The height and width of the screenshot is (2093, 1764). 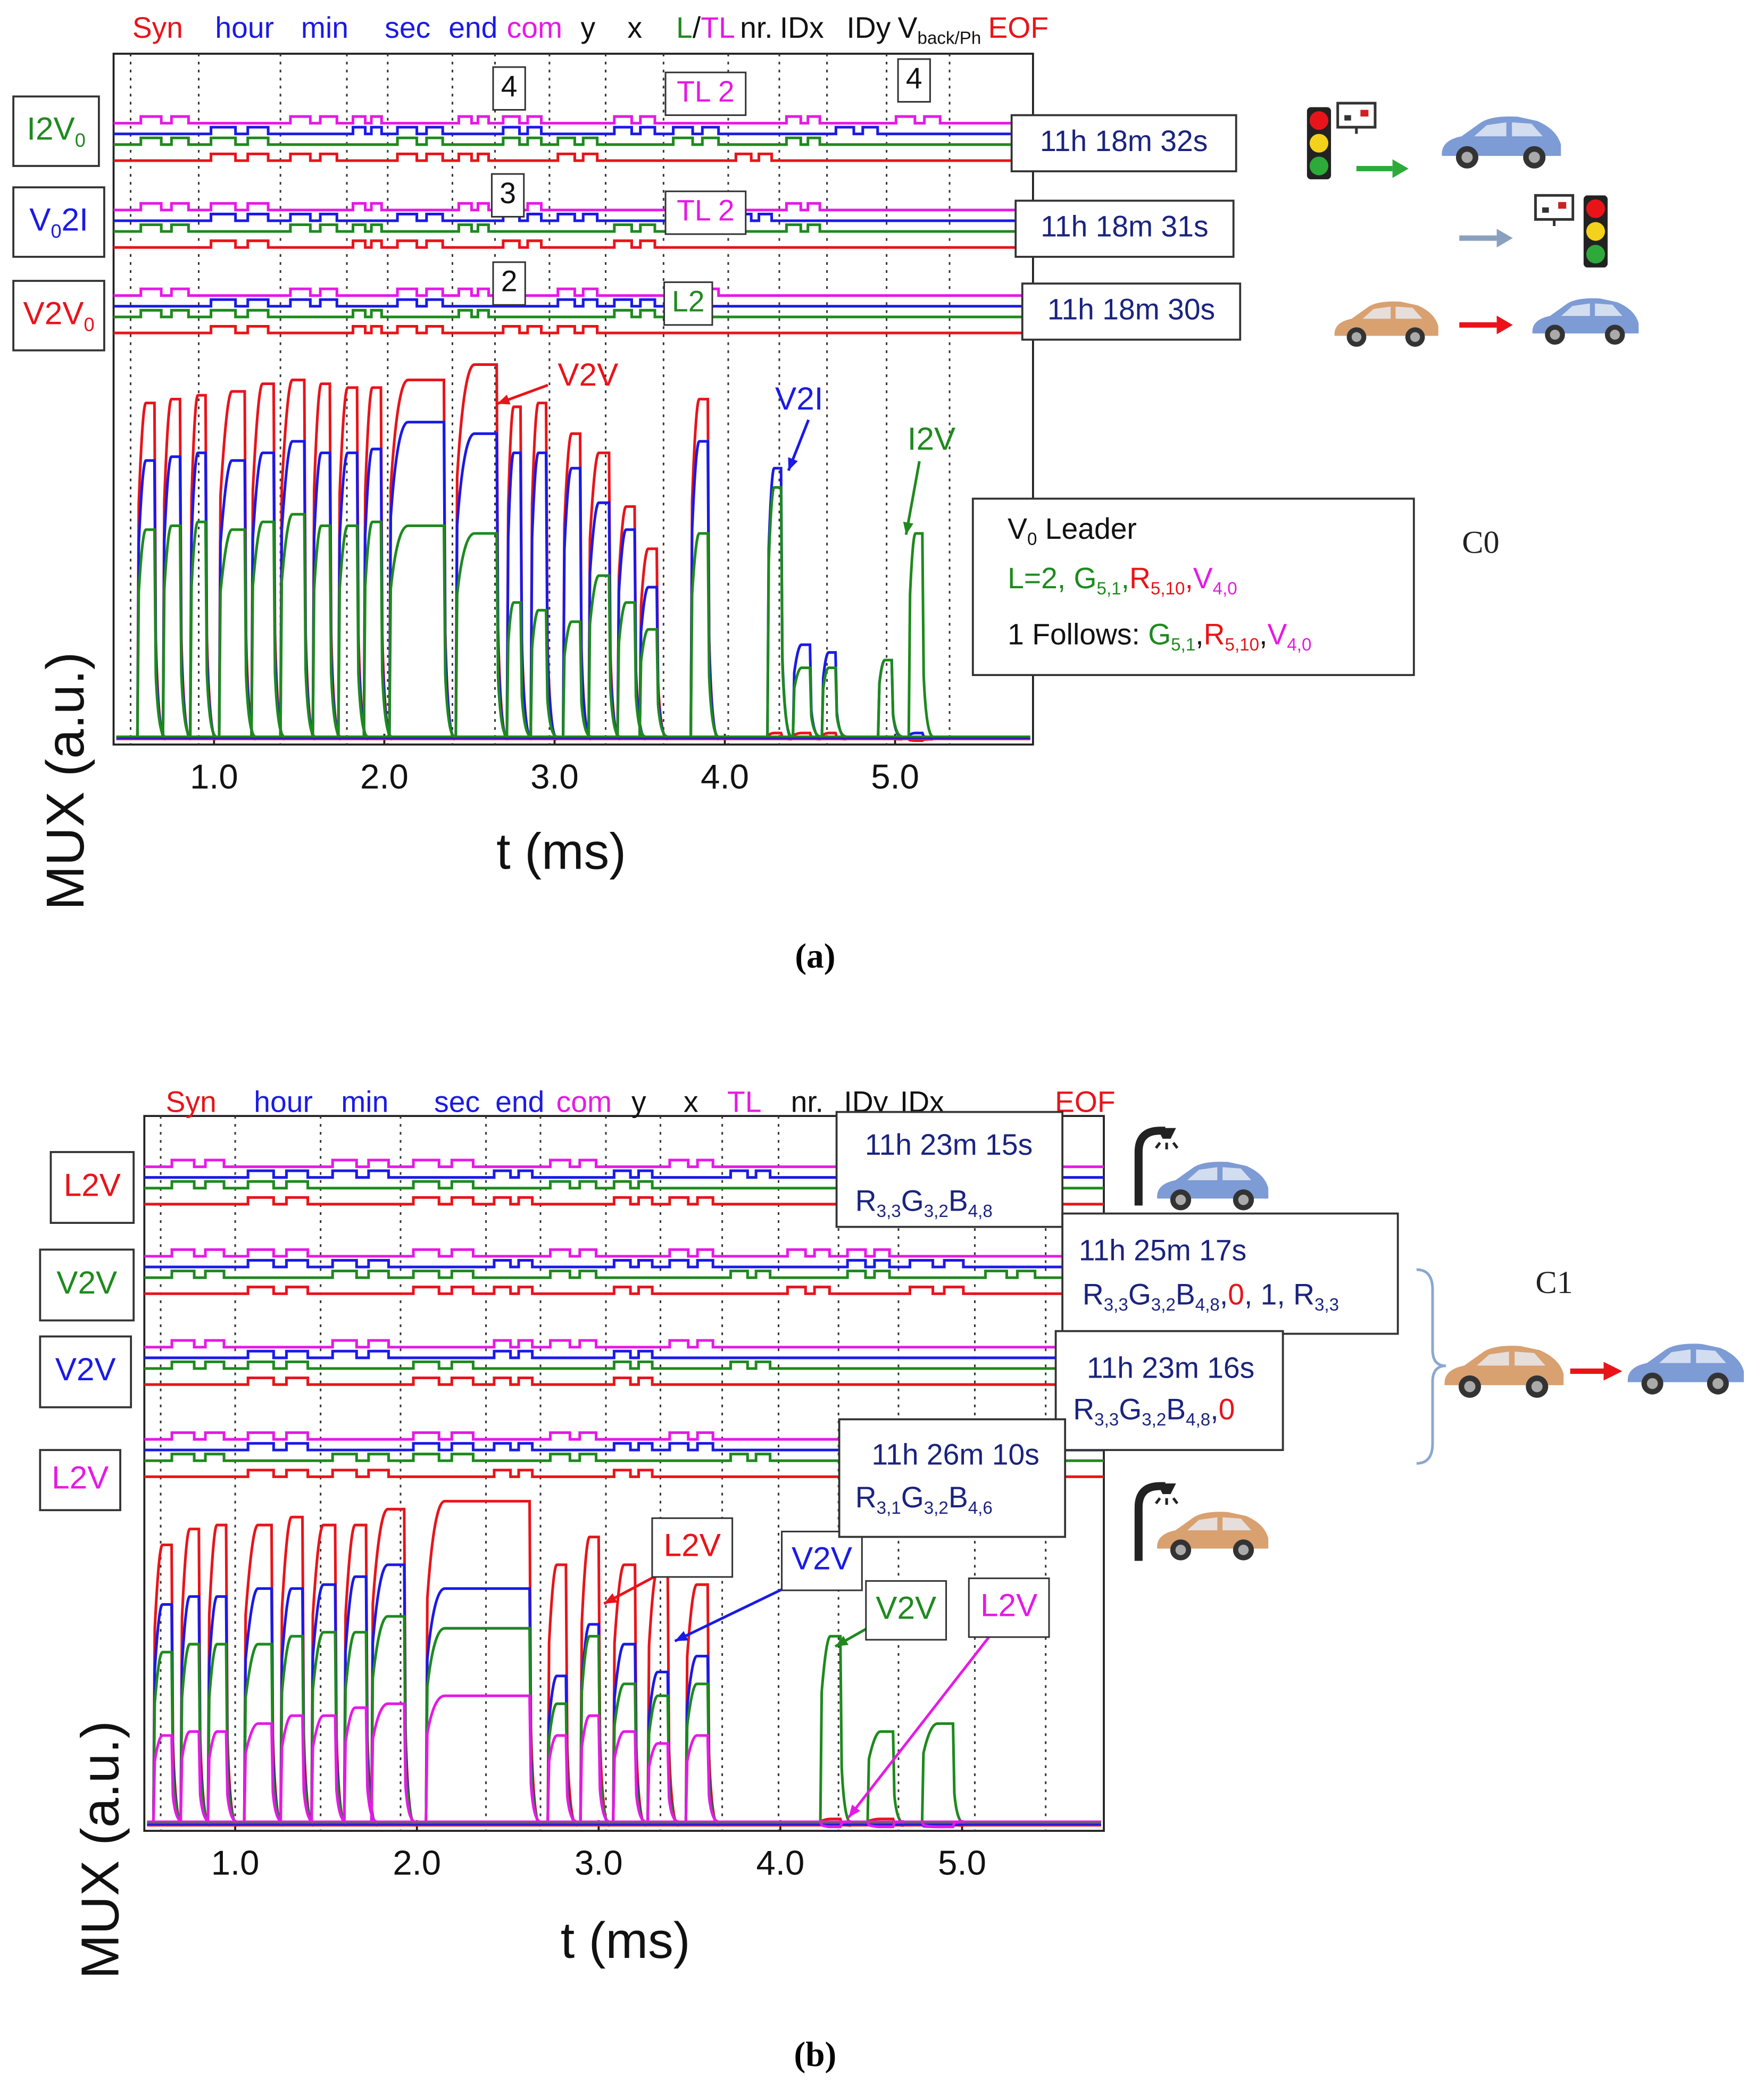 I want to click on annotation-box, so click(x=1009, y=1607).